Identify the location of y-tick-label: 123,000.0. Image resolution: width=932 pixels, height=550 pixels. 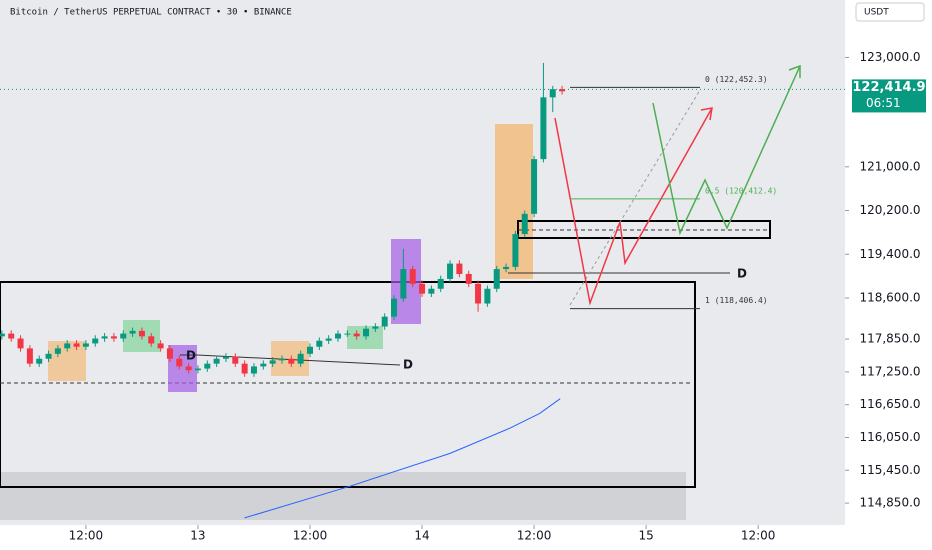
(889, 57).